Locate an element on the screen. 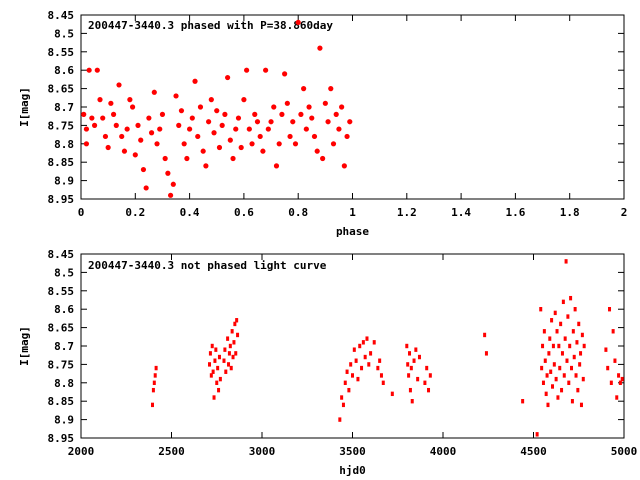 This screenshot has height=480, width=640. y-tick-label: 8.55 is located at coordinates (61, 52).